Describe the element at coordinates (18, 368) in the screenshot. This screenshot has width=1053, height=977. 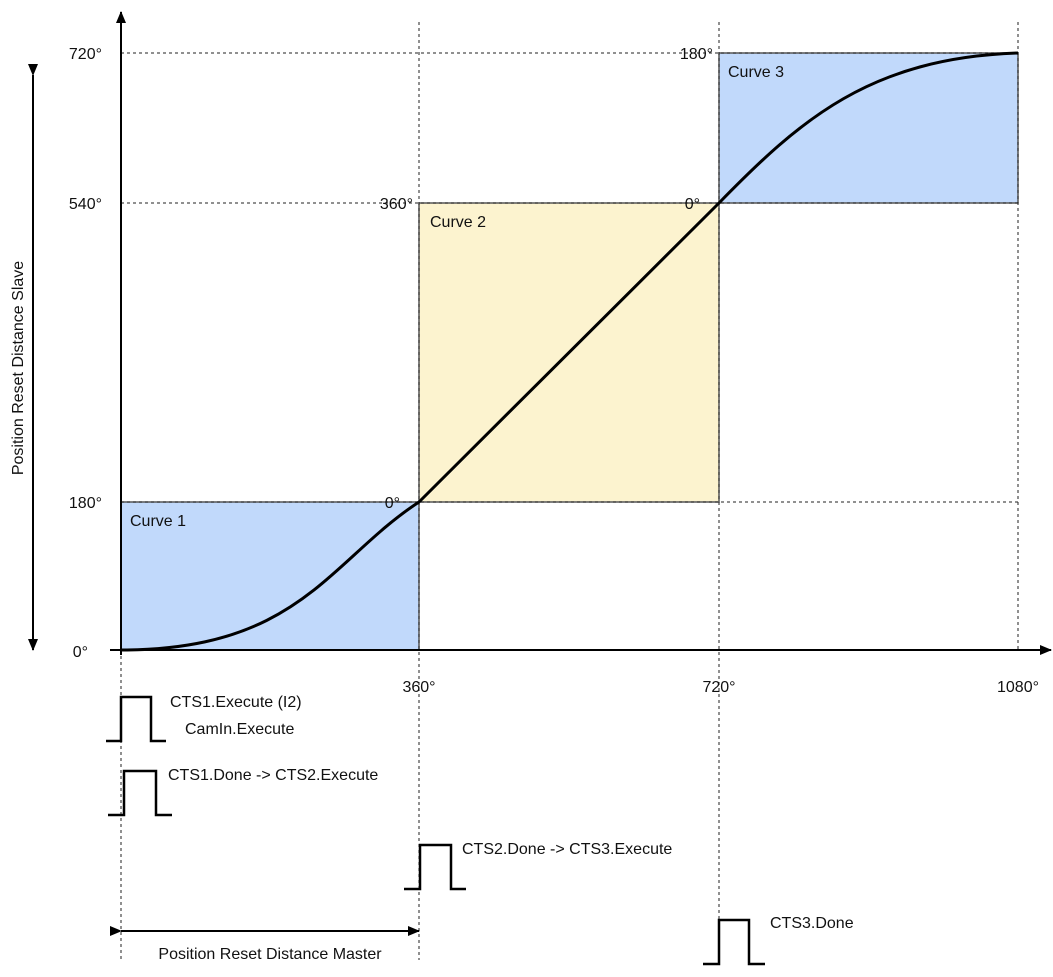
I see `y-axis-label: Position Reset Distance Slave` at that location.